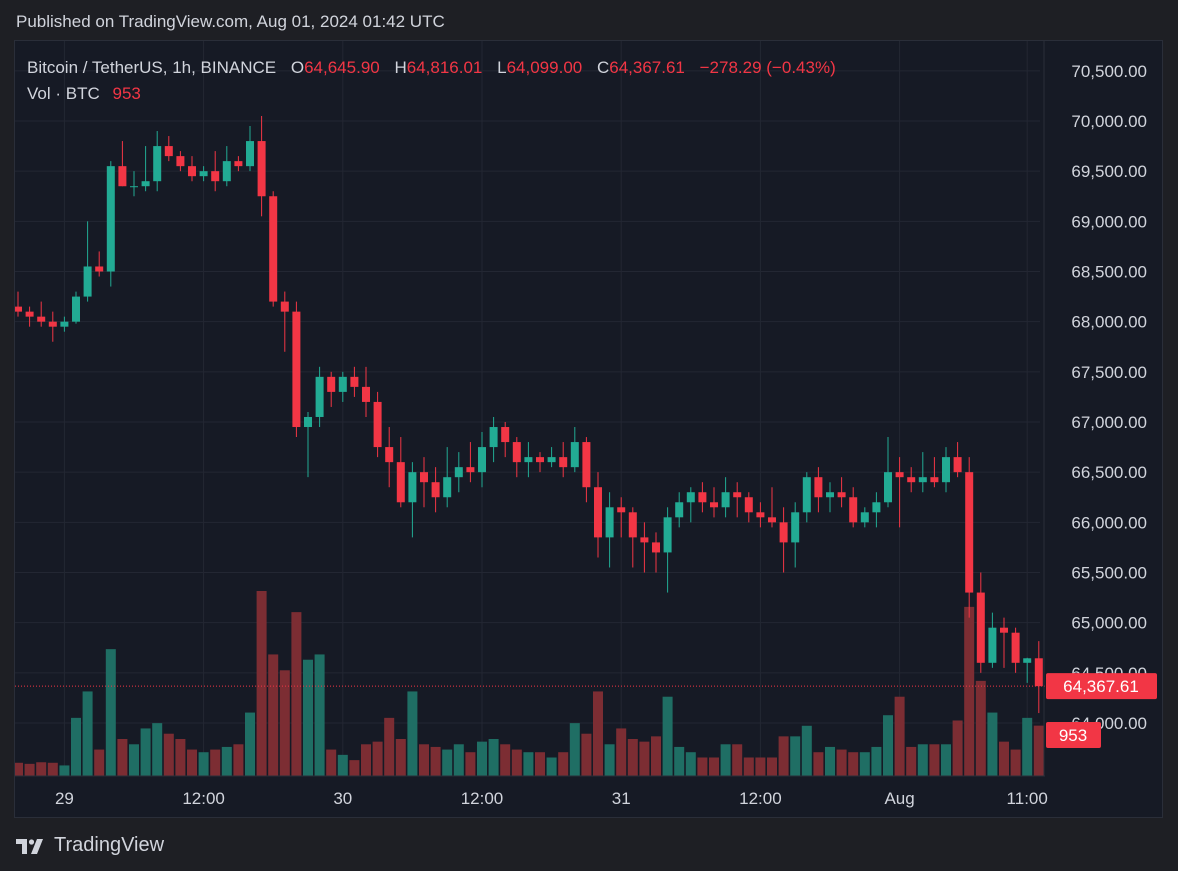 Image resolution: width=1178 pixels, height=871 pixels. I want to click on legend-symbol: Bitcoin / TetherUS, 1h, BINANCE, so click(152, 67).